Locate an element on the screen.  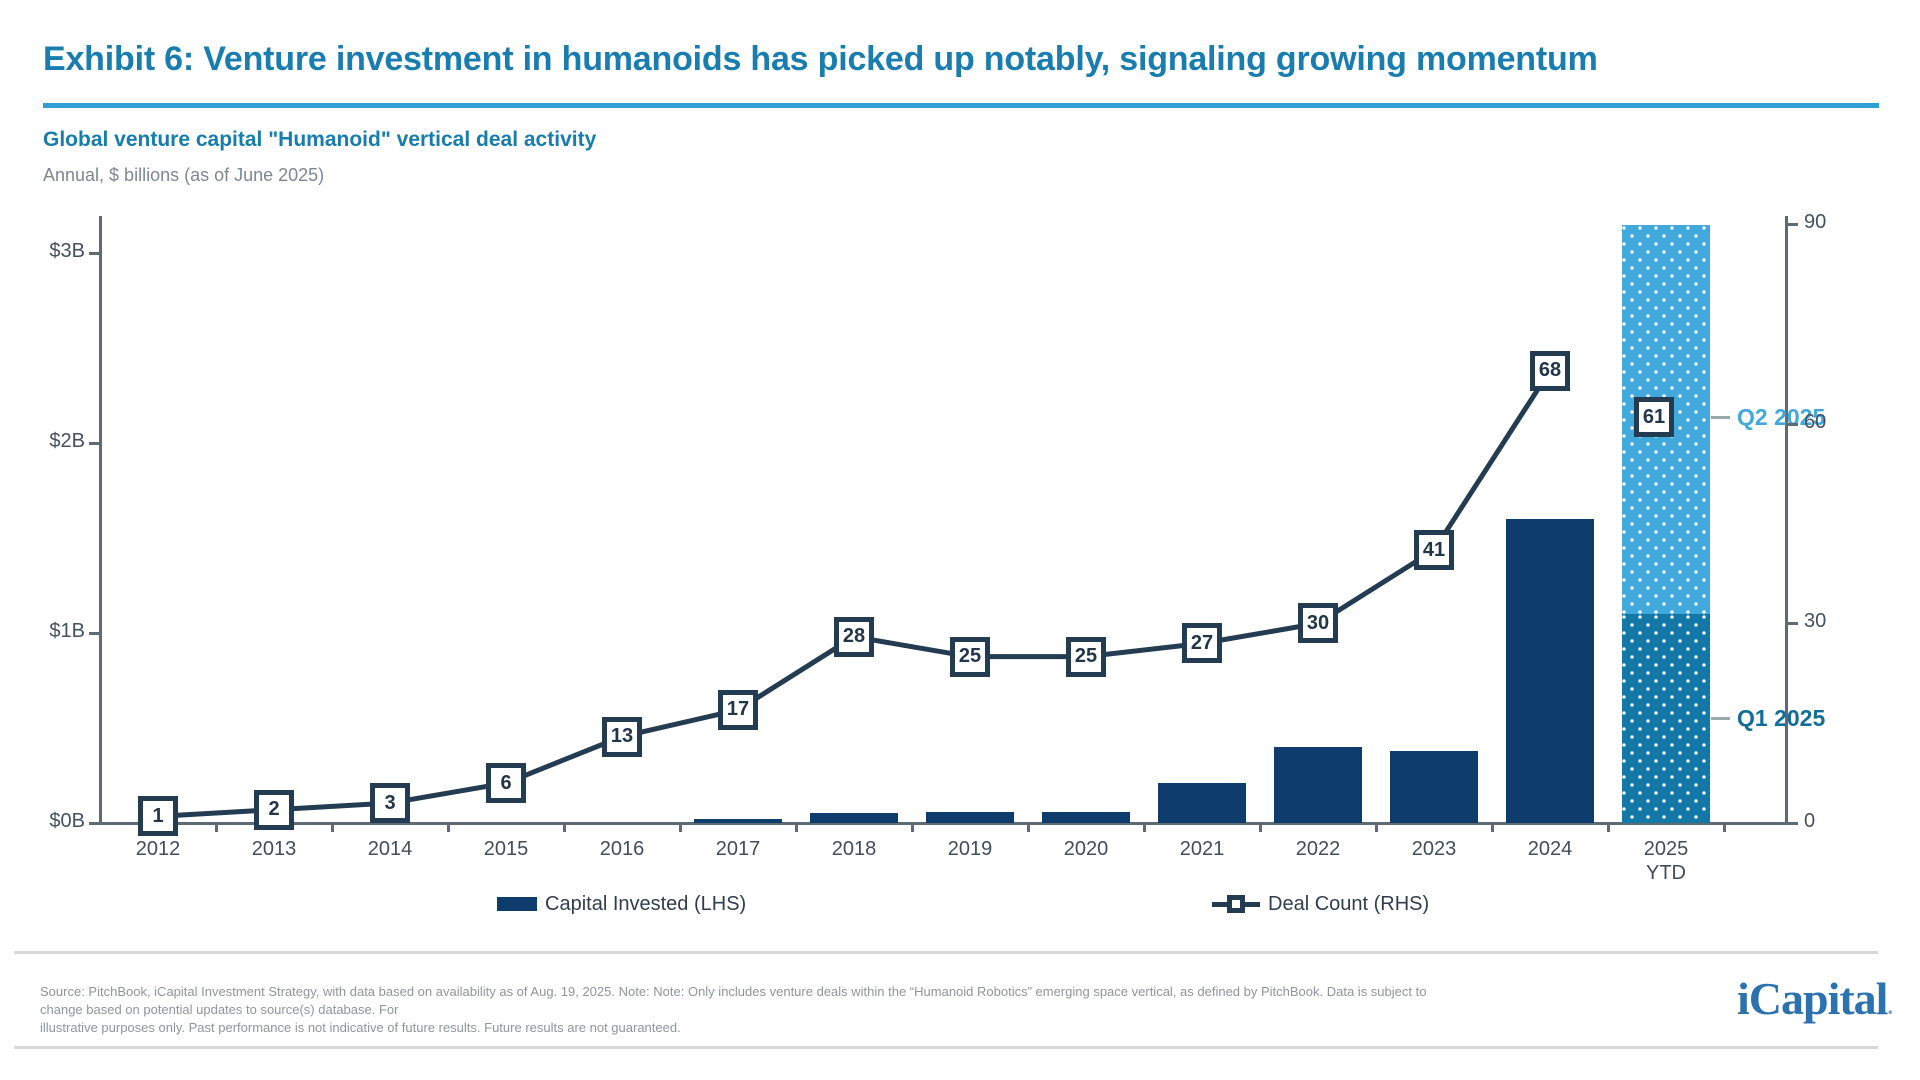
capital-invested-swatch is located at coordinates (517, 904).